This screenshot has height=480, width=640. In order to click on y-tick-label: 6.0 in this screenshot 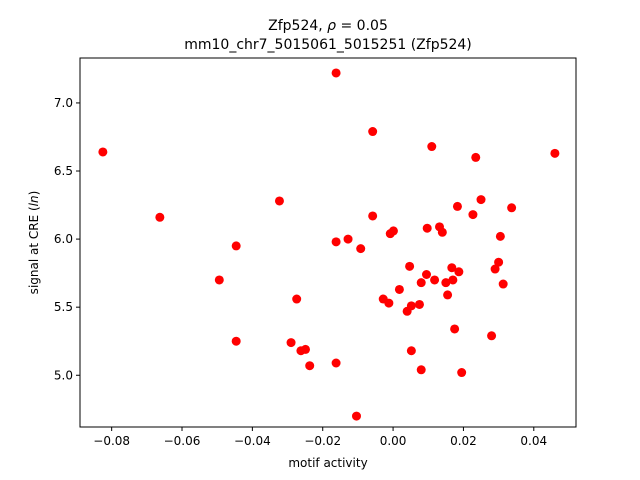, I will do `click(63, 239)`.